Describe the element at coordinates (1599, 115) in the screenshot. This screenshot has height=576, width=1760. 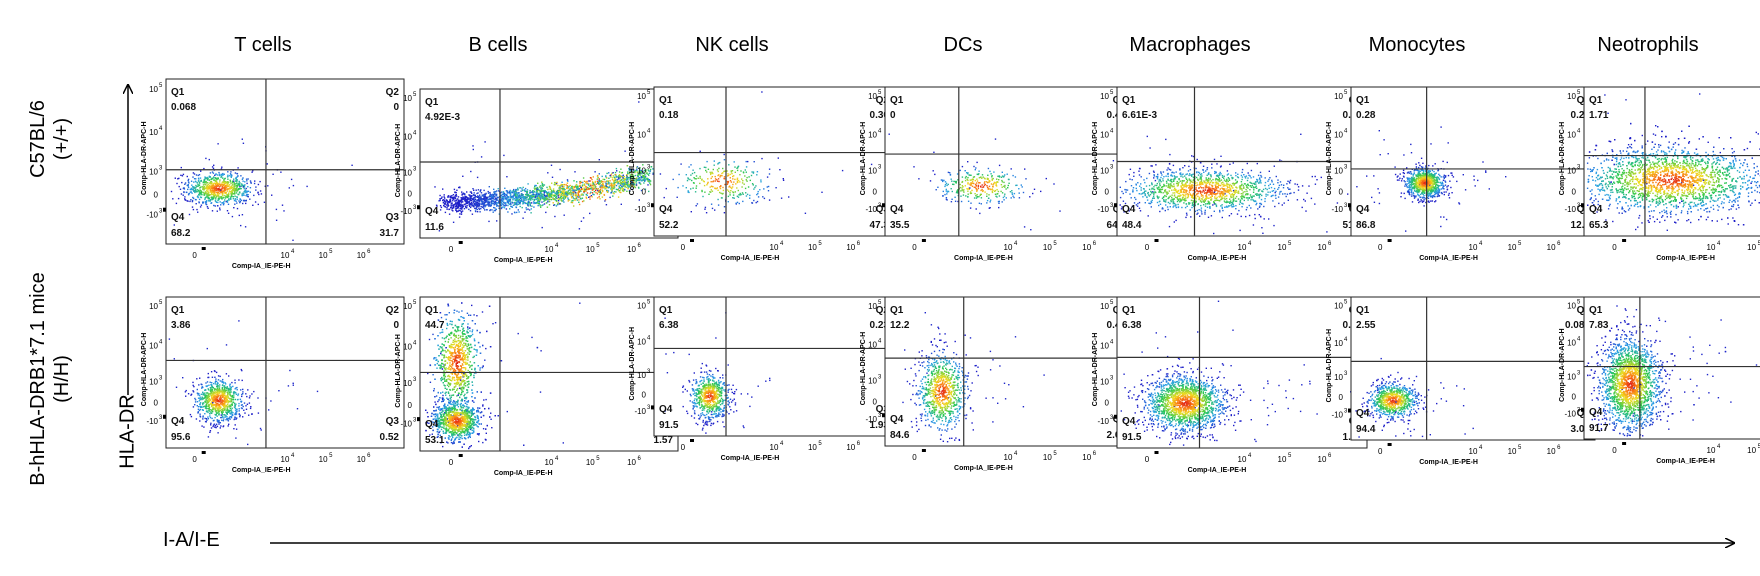
I see `quadrant-q1-value: 1.71` at that location.